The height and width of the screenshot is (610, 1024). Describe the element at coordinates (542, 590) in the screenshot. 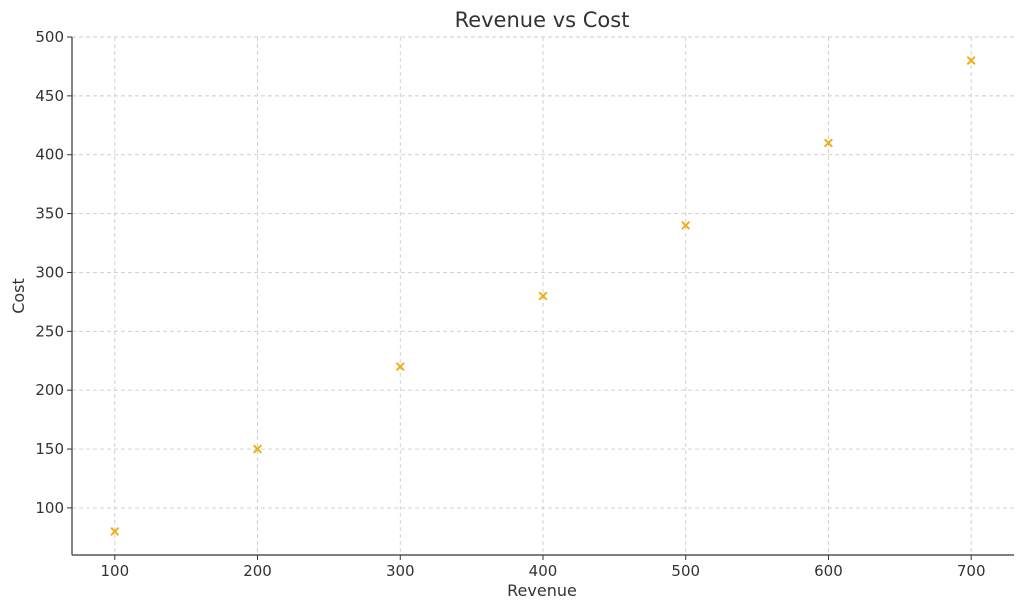

I see `x-axis-label: Revenue` at that location.